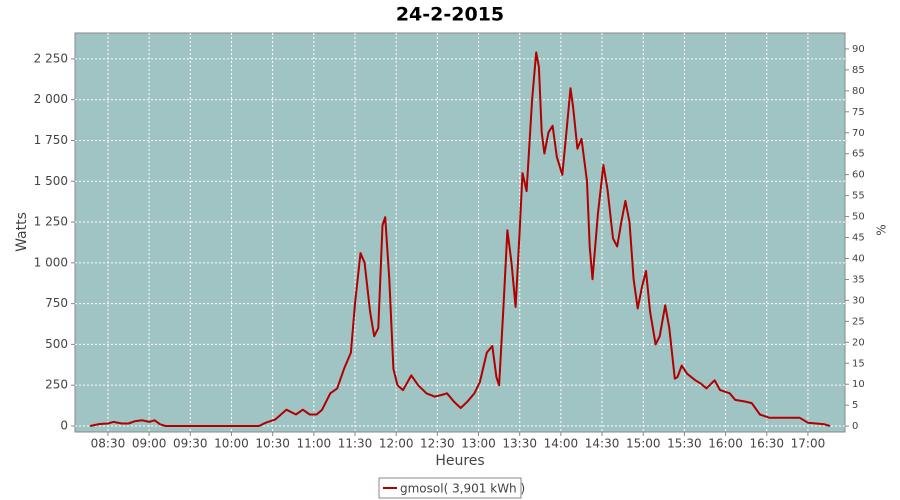 The width and height of the screenshot is (900, 500). What do you see at coordinates (231, 444) in the screenshot?
I see `x-tick-label: 10:00` at bounding box center [231, 444].